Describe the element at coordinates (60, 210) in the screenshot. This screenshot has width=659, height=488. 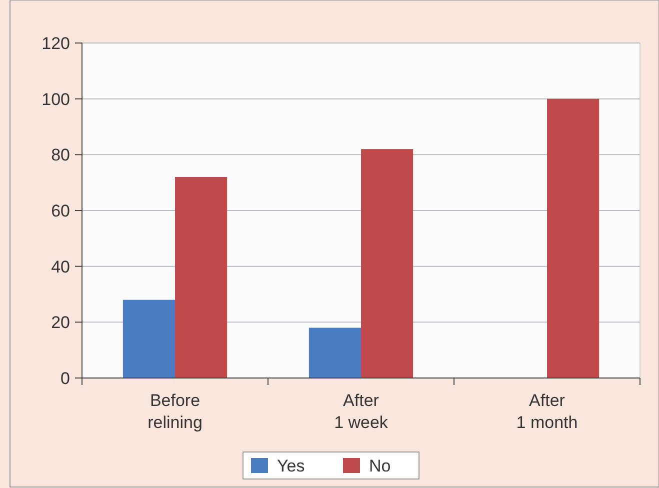
I see `y-tick-label: 60` at that location.